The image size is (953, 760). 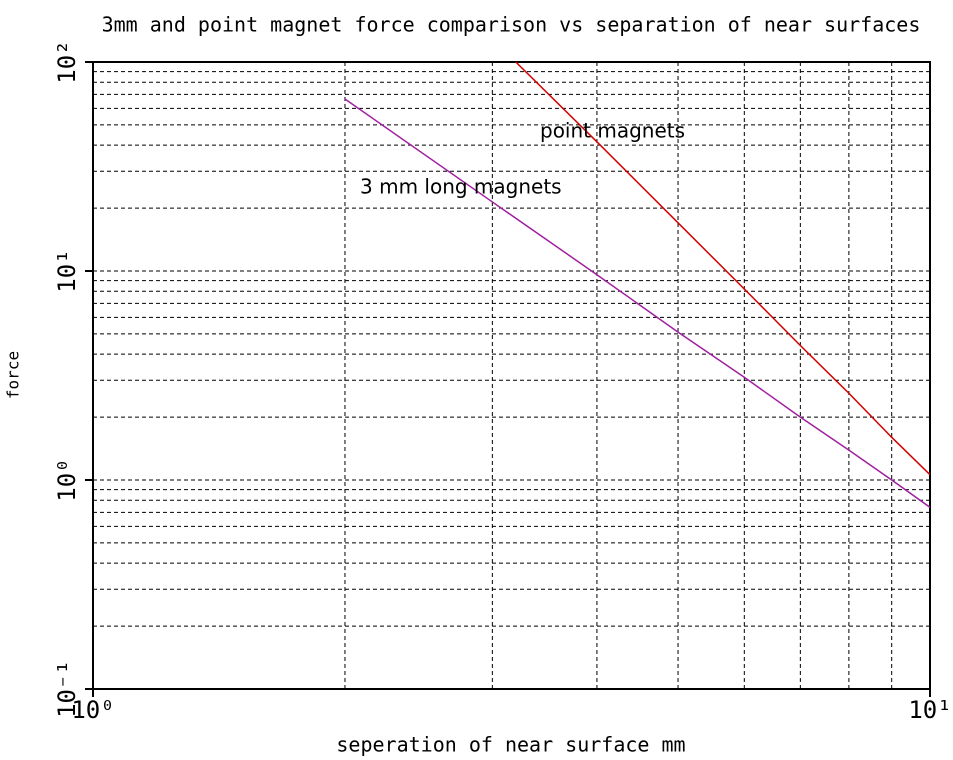 What do you see at coordinates (461, 187) in the screenshot?
I see `series-label: 3 mm long magnets` at bounding box center [461, 187].